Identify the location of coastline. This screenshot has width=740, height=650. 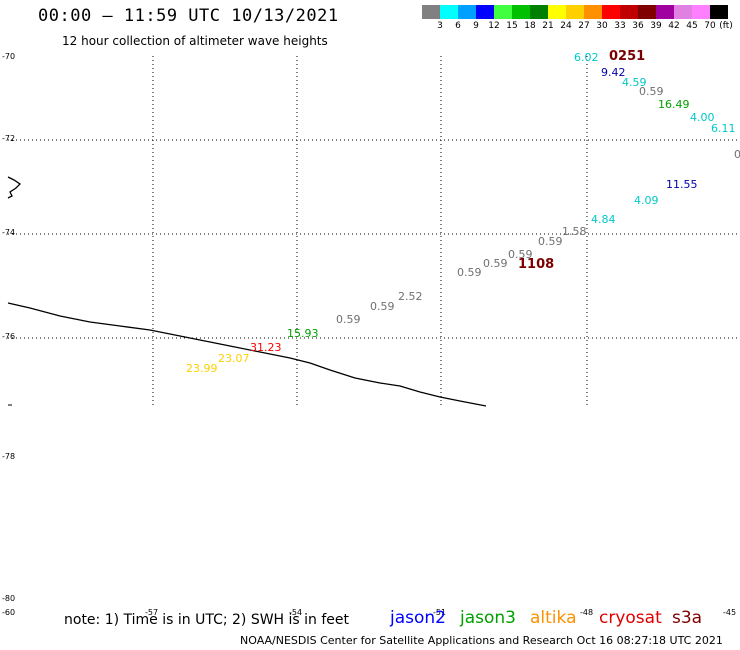
(247, 354).